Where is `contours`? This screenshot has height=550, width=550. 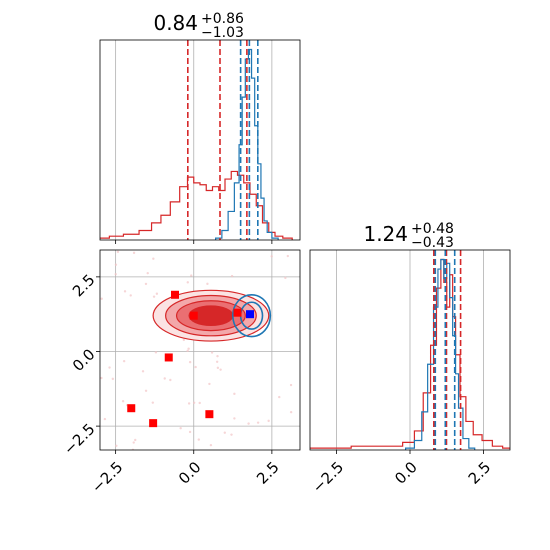 contours is located at coordinates (212, 315).